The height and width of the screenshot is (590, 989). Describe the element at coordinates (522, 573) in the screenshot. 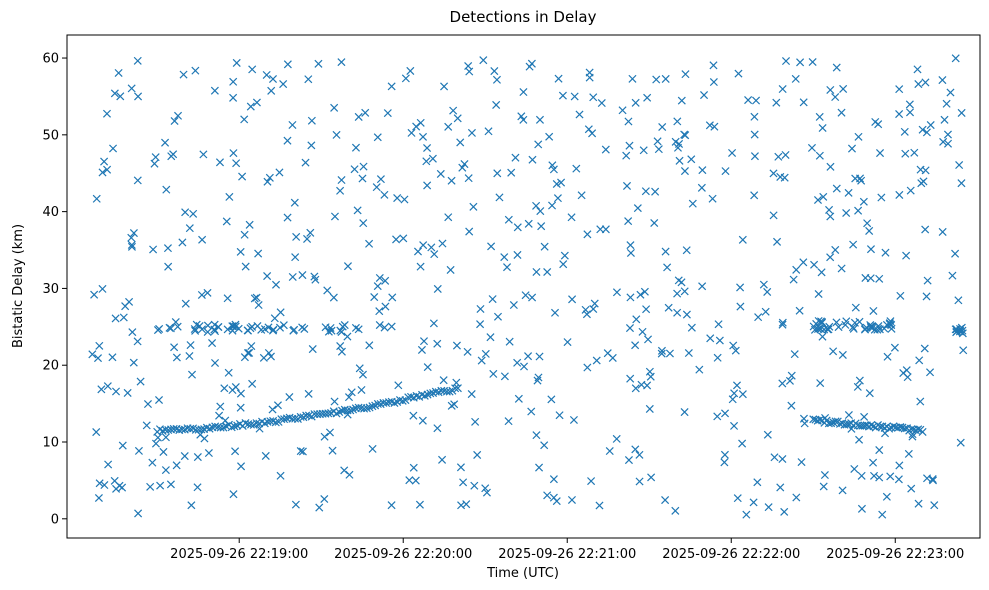

I see `x-axis-label: Time (UTC)` at that location.